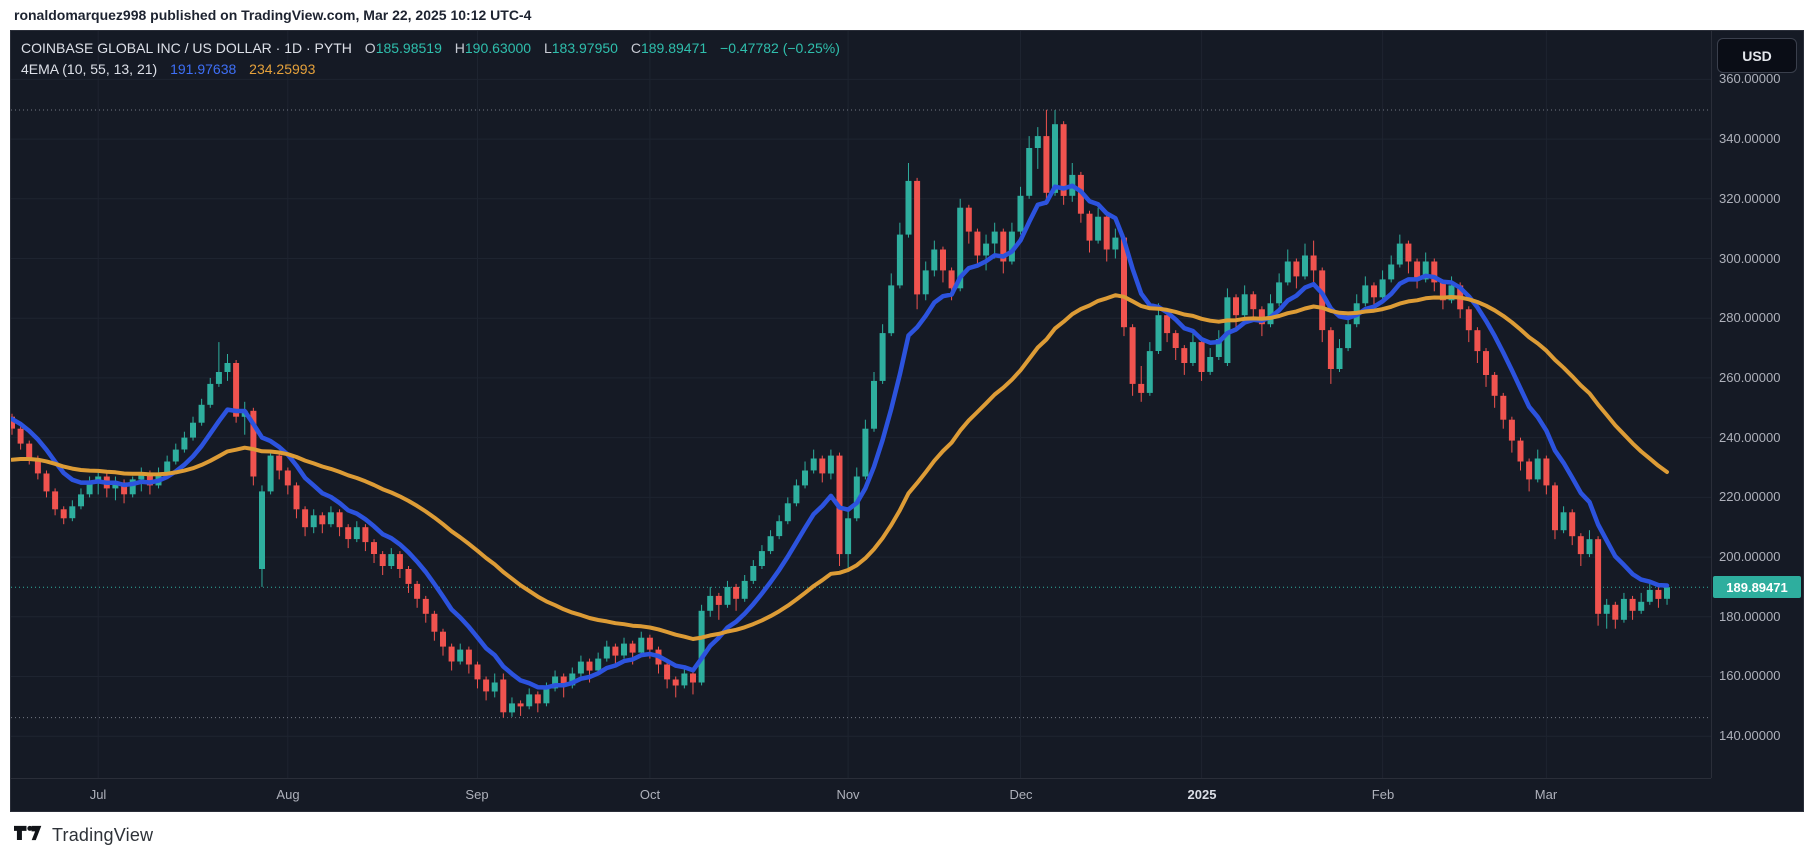 The image size is (1814, 858). I want to click on tradingview-footer: TradingView, so click(83, 835).